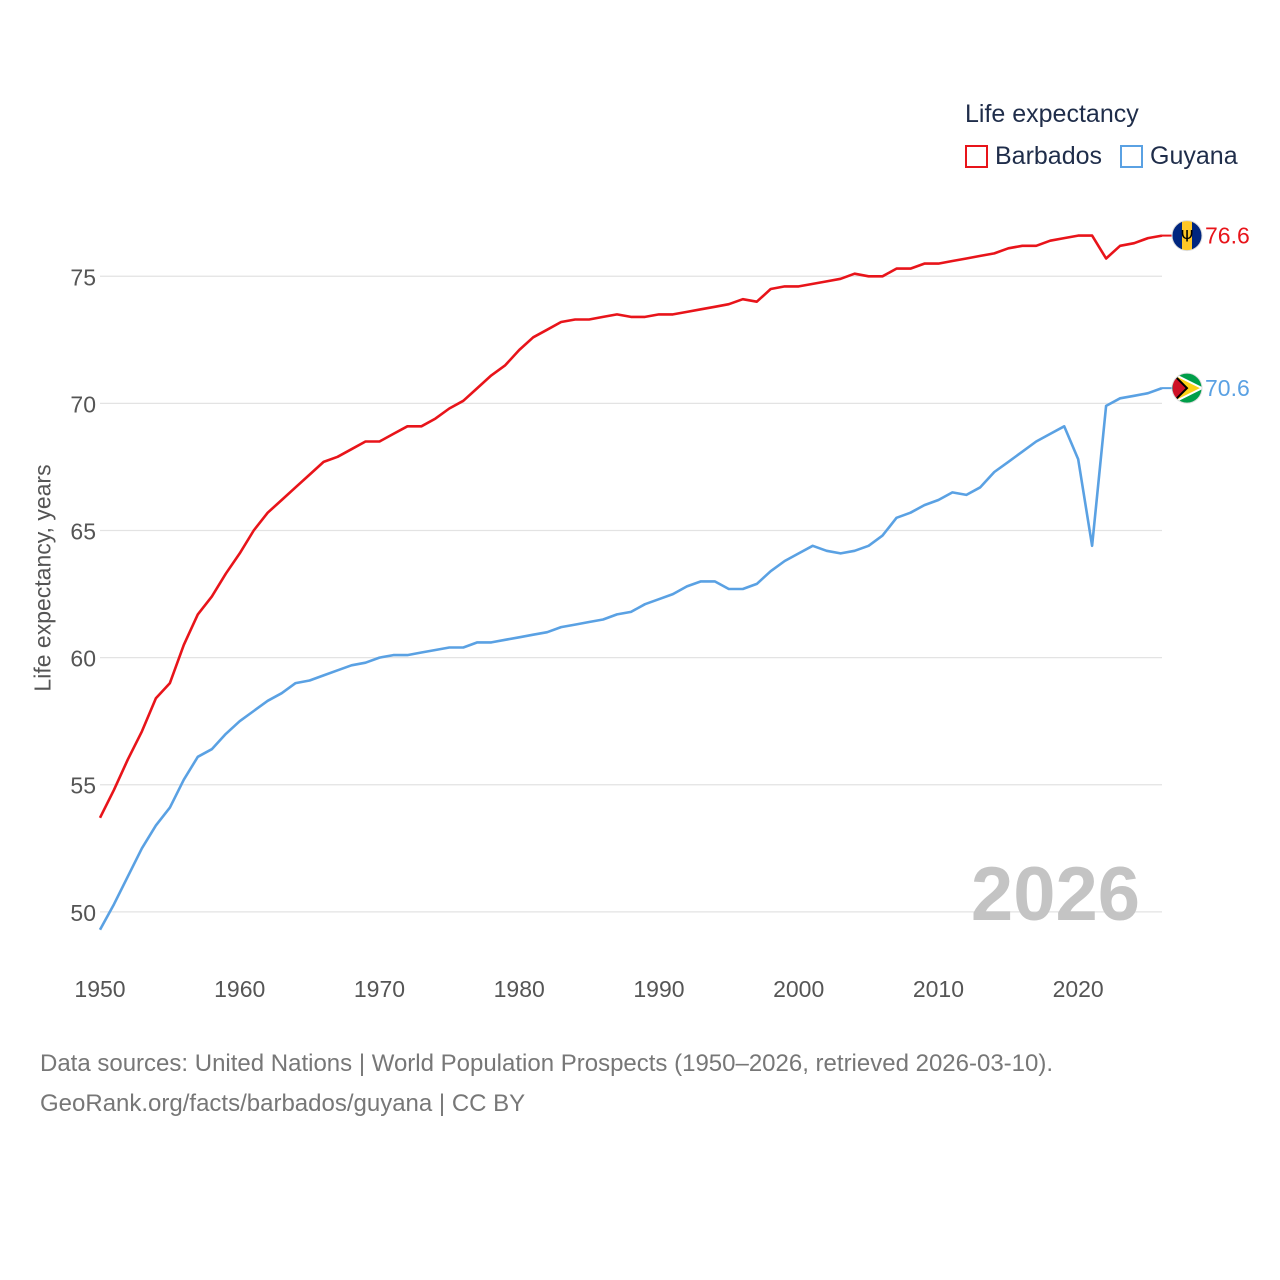  What do you see at coordinates (1187, 388) in the screenshot?
I see `guyana-flag-icon` at bounding box center [1187, 388].